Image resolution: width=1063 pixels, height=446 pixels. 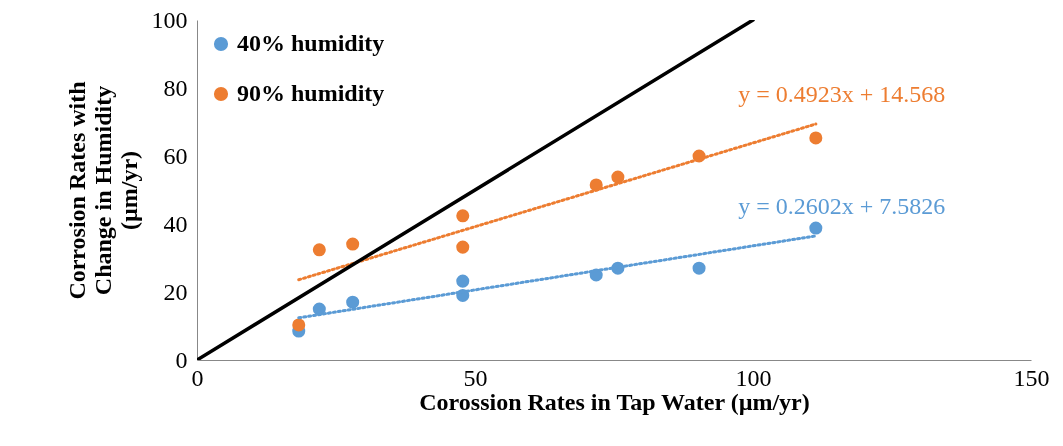 What do you see at coordinates (102, 190) in the screenshot?
I see `y-axis-title: Corrosion Rates with Change in Humidity (µm/yr)` at bounding box center [102, 190].